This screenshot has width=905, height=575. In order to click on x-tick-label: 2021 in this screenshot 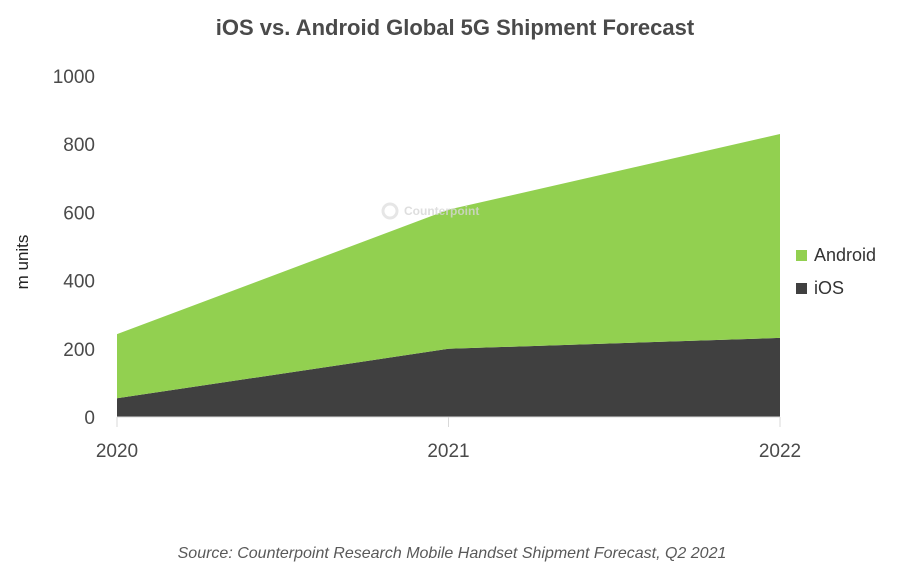, I will do `click(448, 451)`.